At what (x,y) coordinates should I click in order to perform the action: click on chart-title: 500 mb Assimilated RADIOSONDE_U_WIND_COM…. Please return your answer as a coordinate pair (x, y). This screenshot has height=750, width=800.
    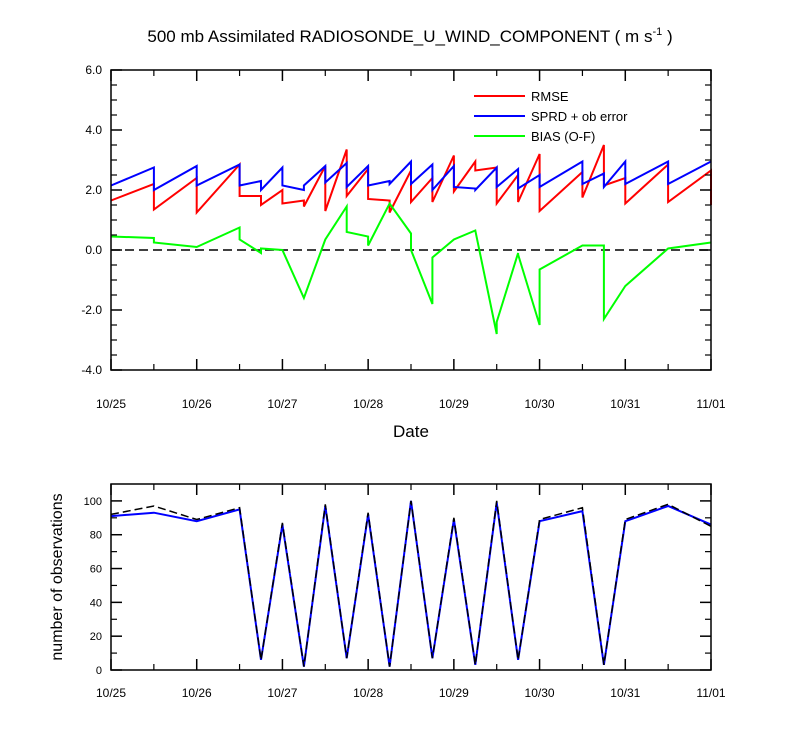
    Looking at the image, I should click on (409, 36).